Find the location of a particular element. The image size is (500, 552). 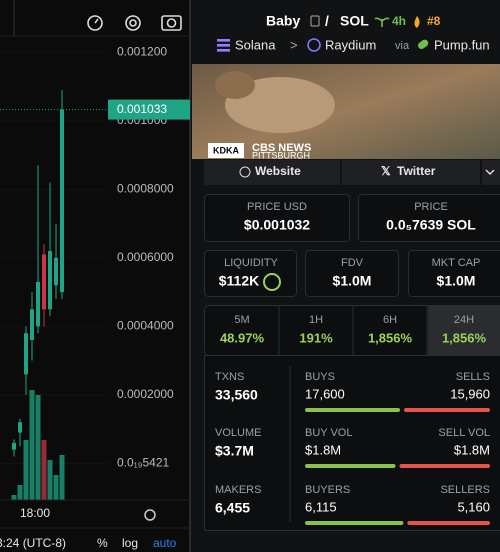

twitter-button is located at coordinates (411, 172).